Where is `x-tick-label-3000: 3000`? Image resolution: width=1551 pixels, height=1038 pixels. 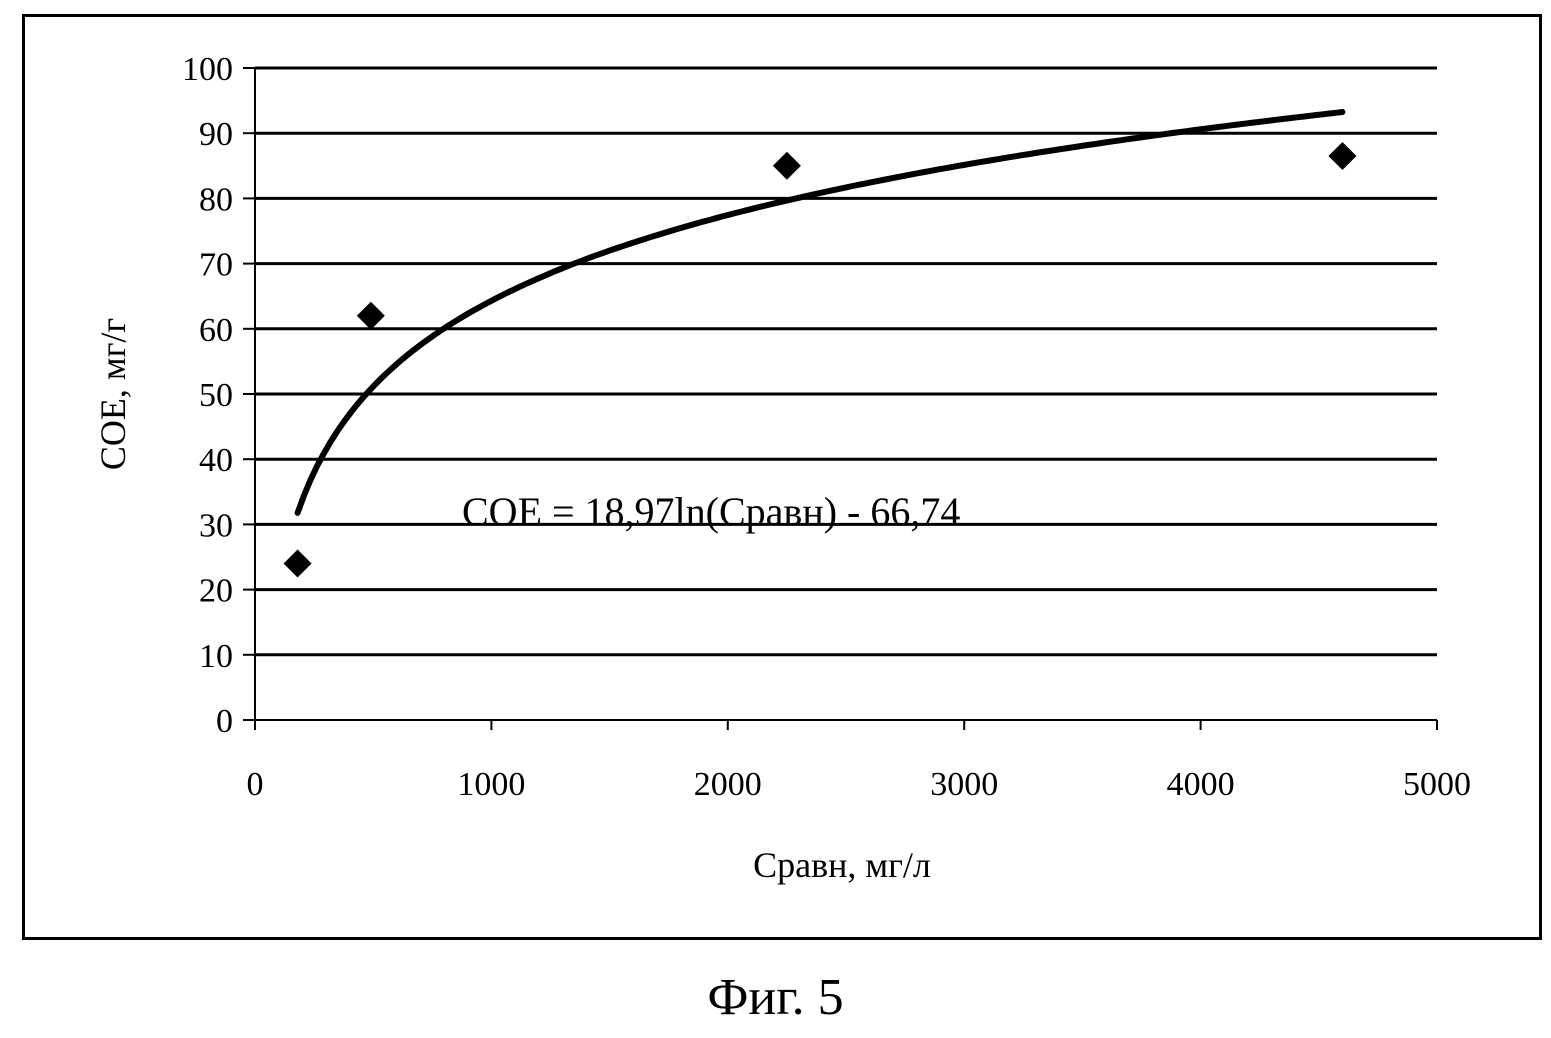 x-tick-label-3000: 3000 is located at coordinates (964, 784).